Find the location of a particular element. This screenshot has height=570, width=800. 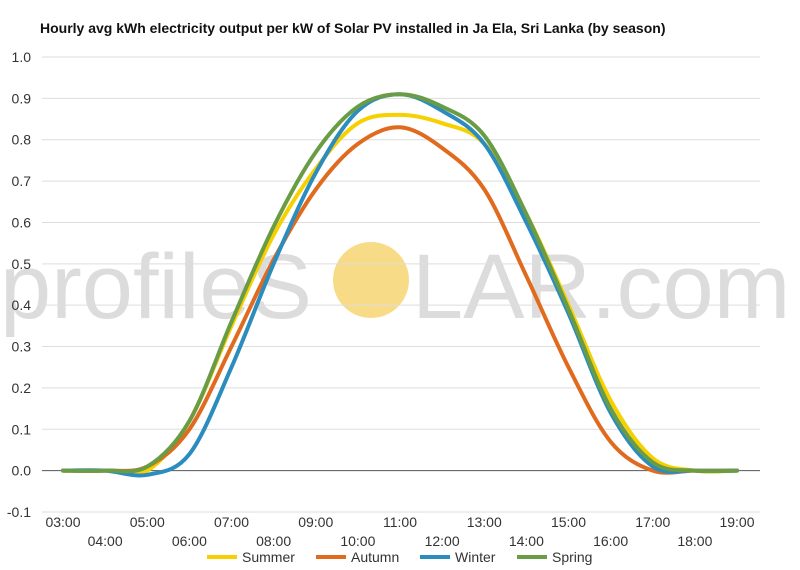

y-tick-label: 0.9 is located at coordinates (22, 98).